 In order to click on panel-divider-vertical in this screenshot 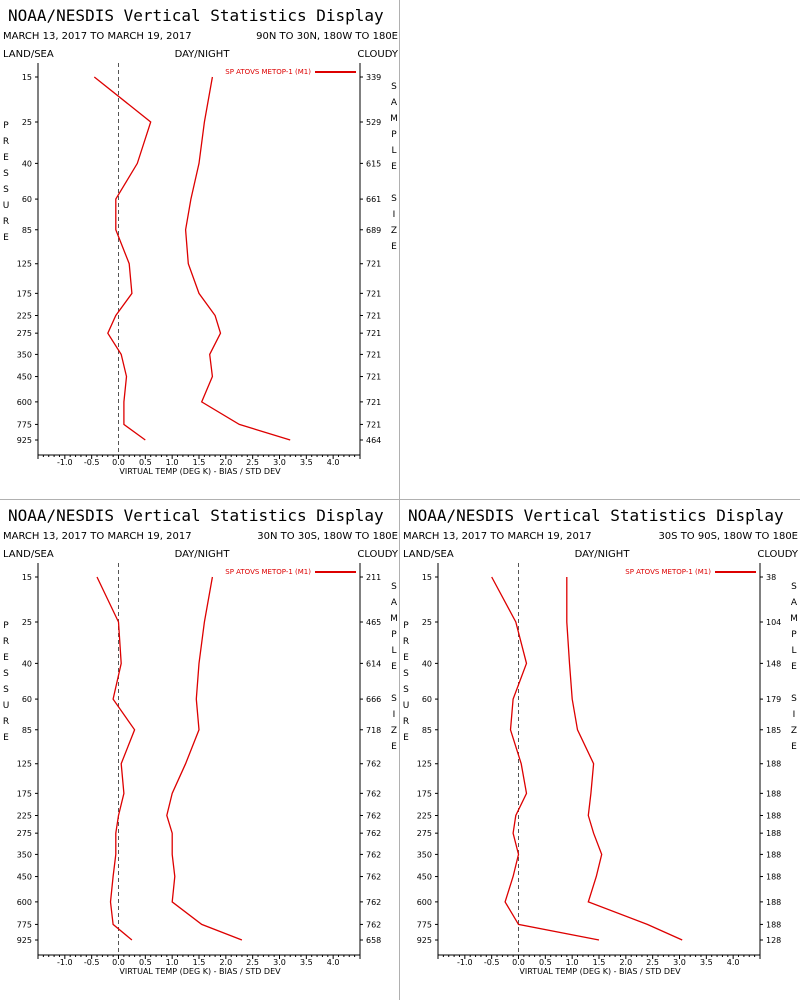, I will do `click(399, 500)`.